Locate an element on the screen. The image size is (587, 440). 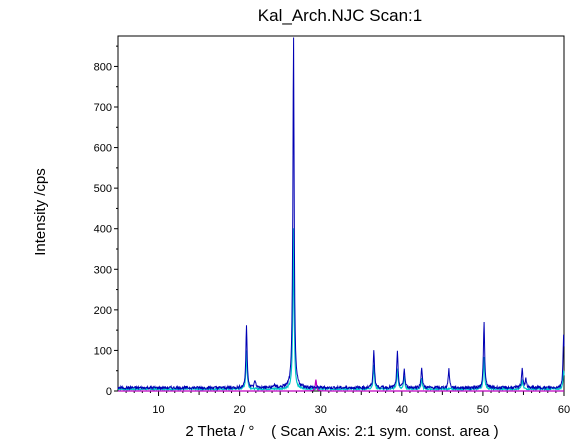
x-tick-label: 50 is located at coordinates (483, 410).